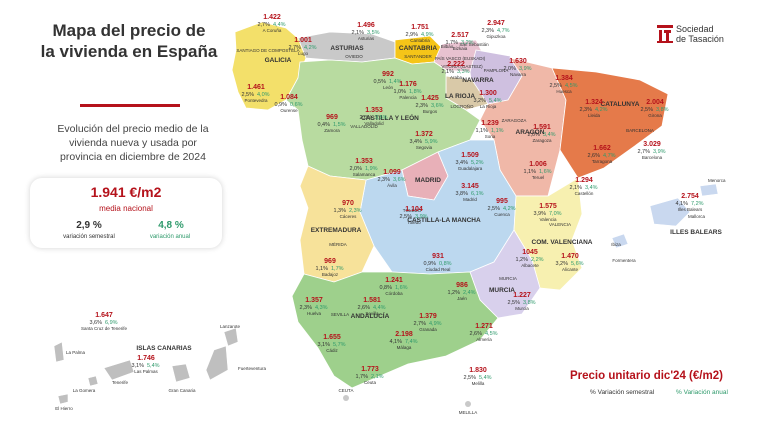 This screenshot has width=768, height=438. I want to click on province-name: Pontevedra, so click(256, 100).